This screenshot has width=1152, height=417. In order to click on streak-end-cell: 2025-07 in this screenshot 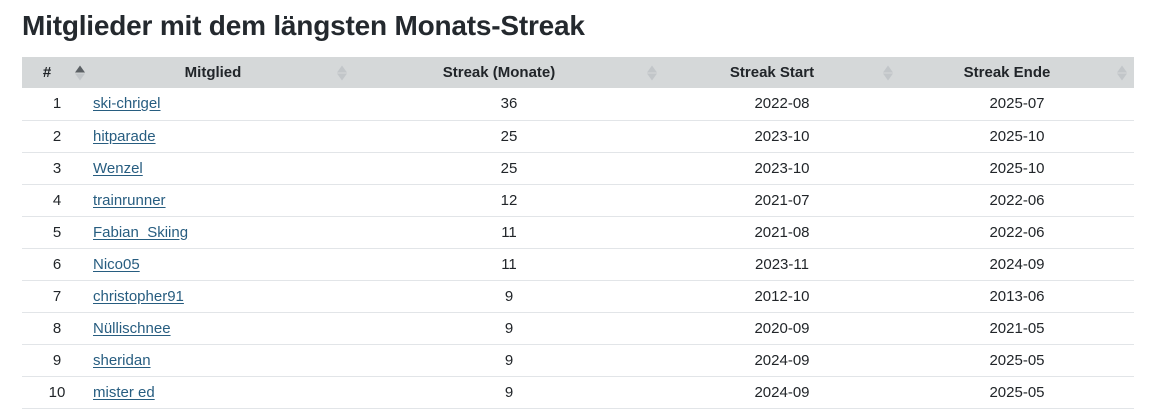, I will do `click(1017, 104)`.